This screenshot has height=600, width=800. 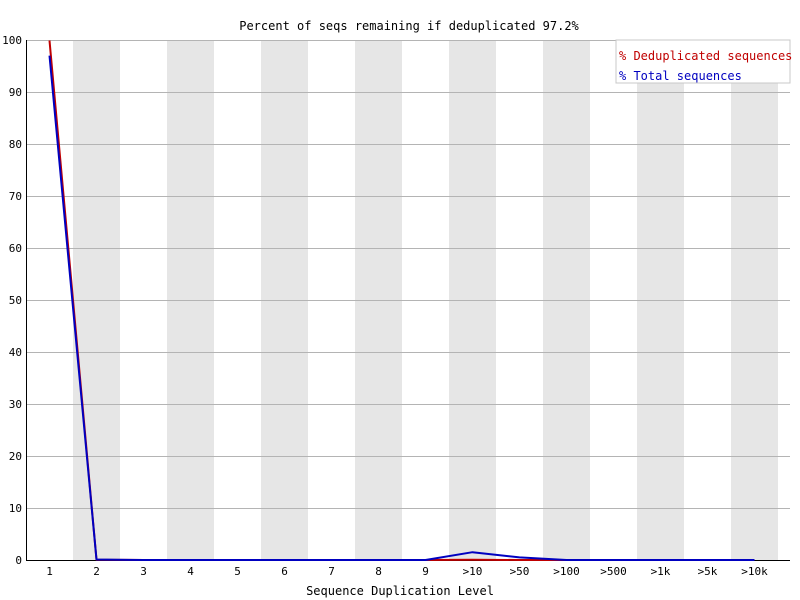 What do you see at coordinates (18, 560) in the screenshot?
I see `y-tick-label: 0` at bounding box center [18, 560].